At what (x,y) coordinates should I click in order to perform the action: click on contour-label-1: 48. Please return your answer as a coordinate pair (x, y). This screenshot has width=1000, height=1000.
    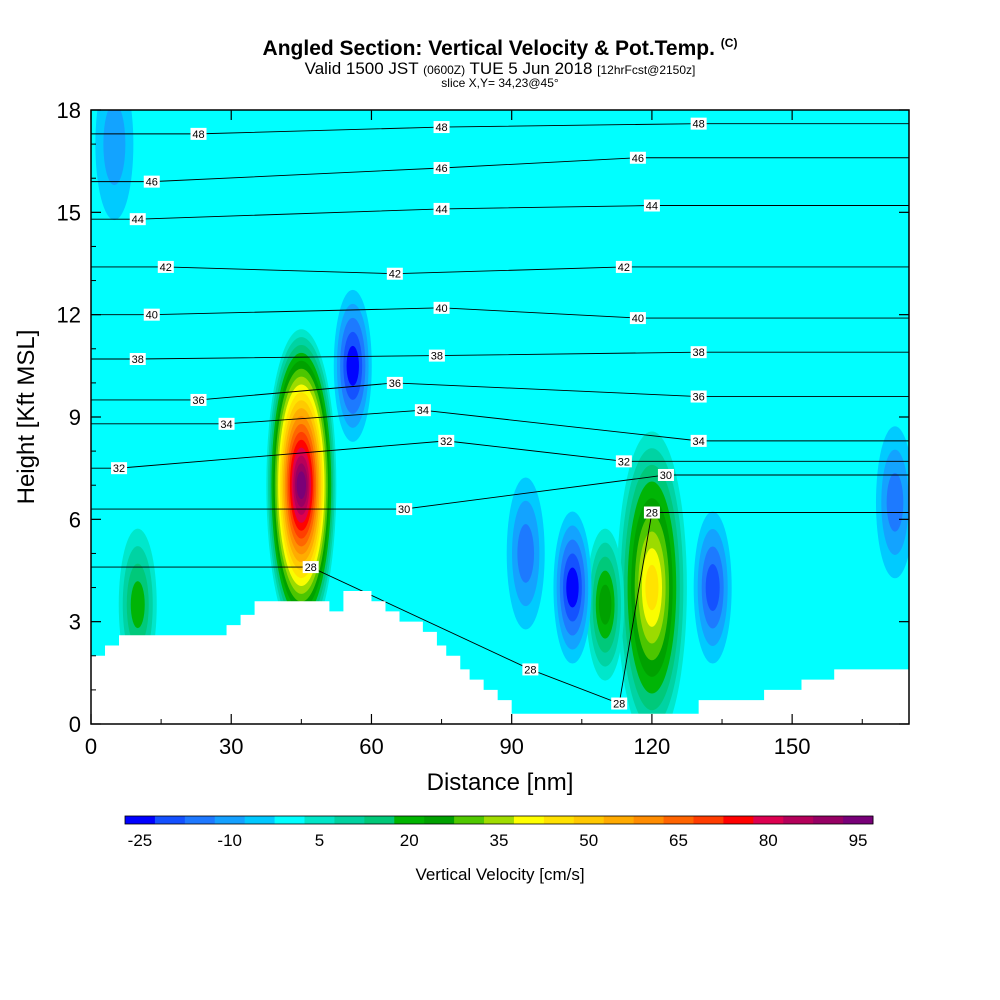
    Looking at the image, I should click on (441, 127).